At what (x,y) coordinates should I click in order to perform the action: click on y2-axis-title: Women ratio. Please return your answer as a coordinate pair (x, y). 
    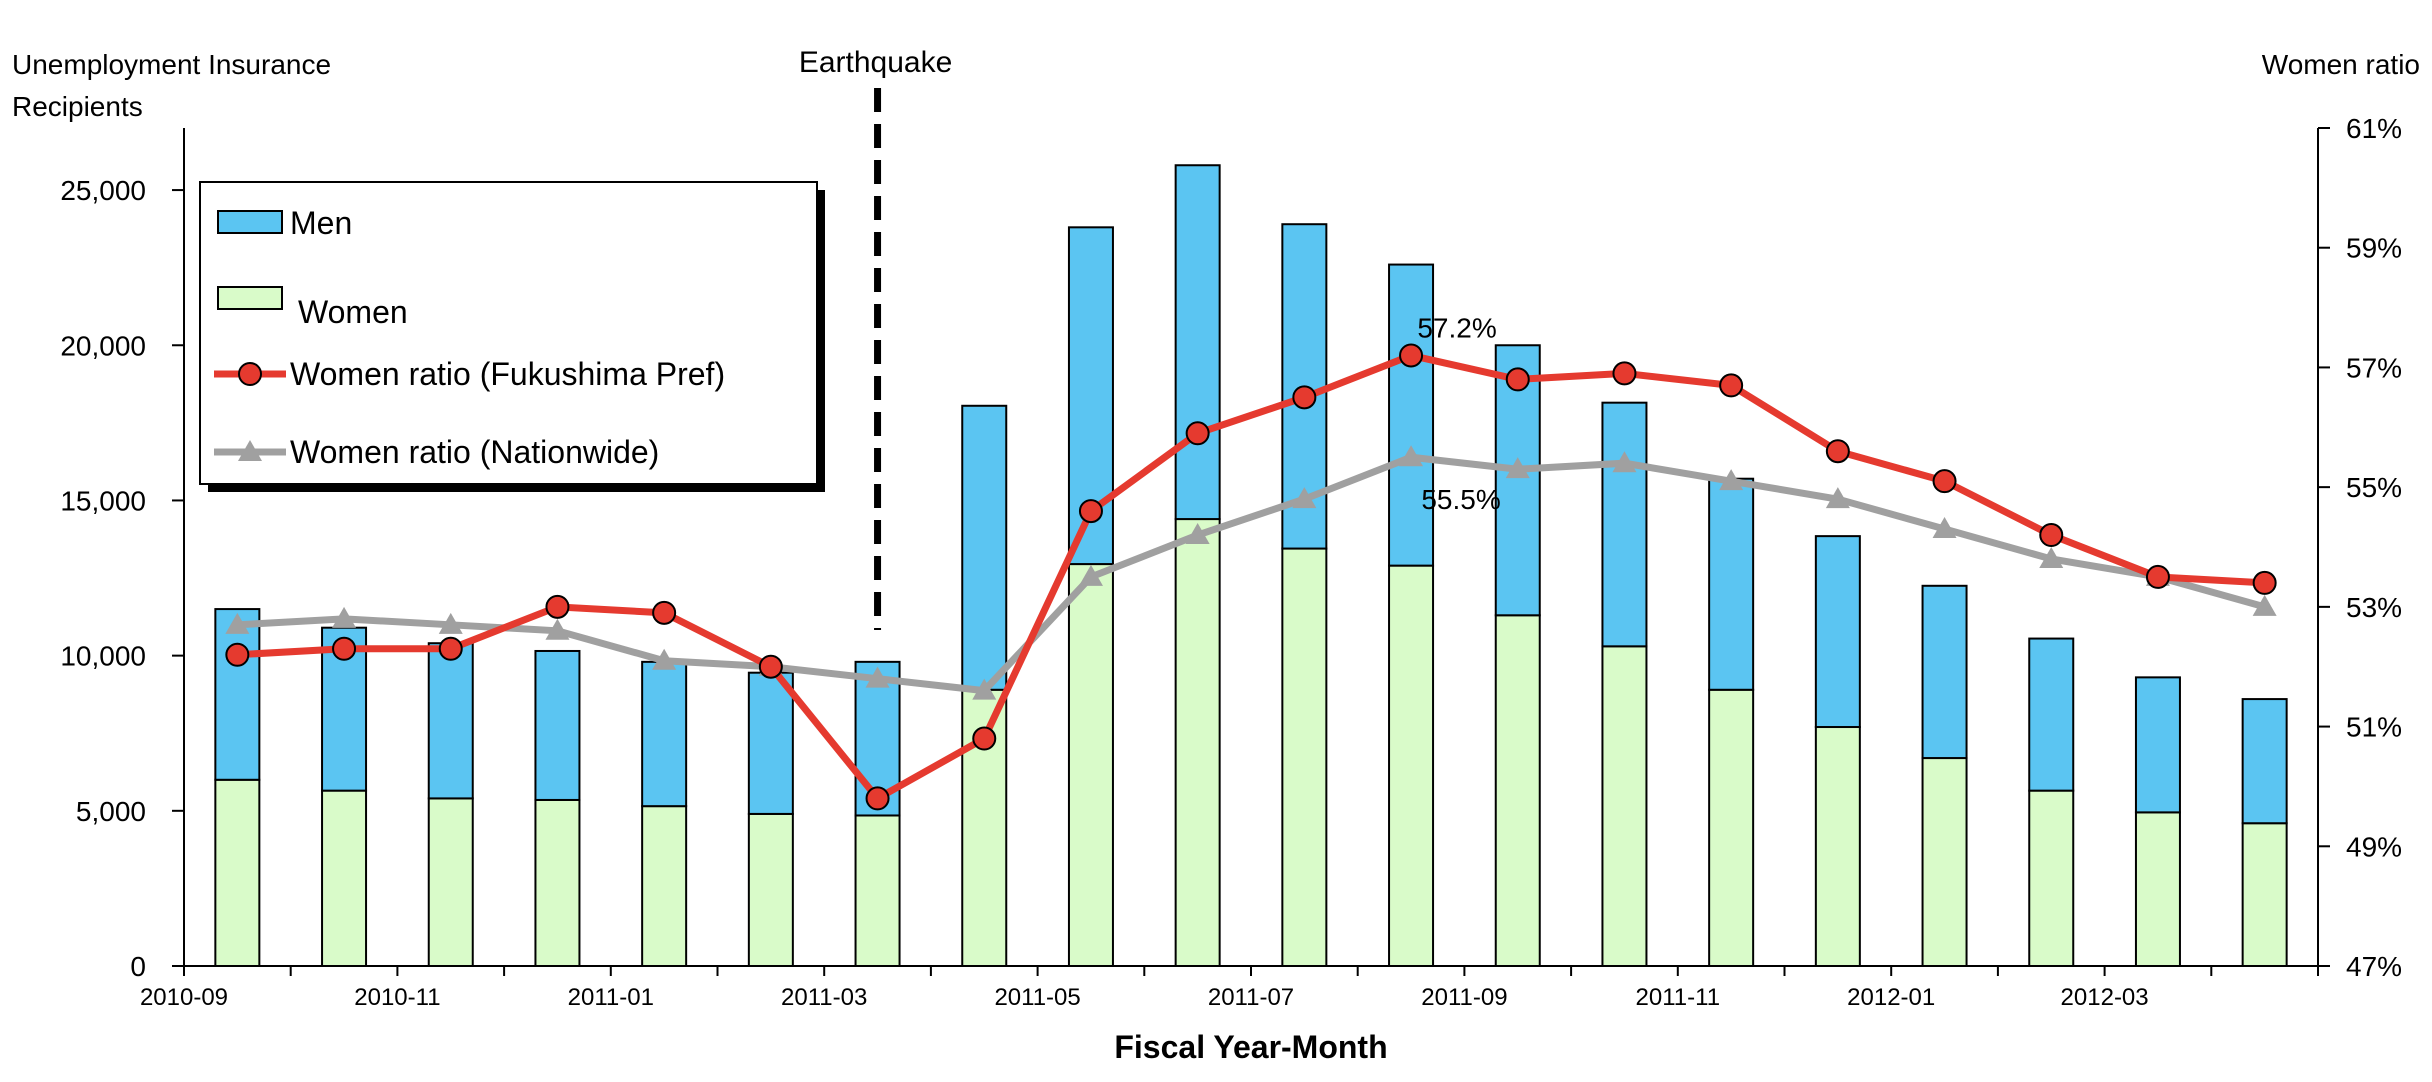
    Looking at the image, I should click on (2341, 64).